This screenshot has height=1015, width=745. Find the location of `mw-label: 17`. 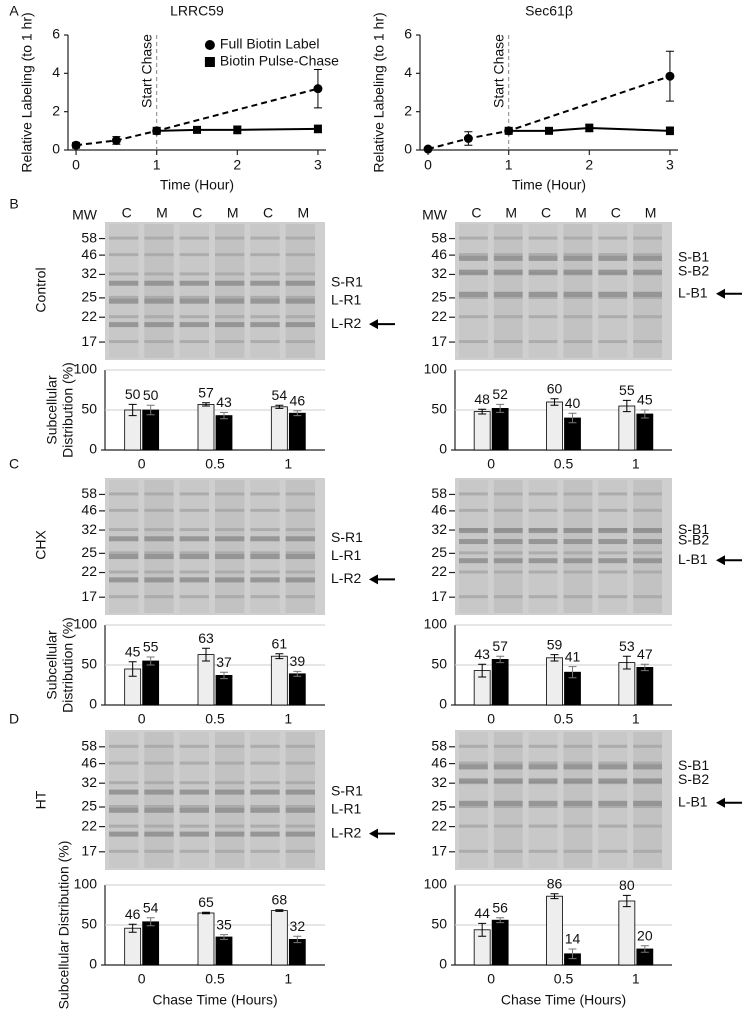

mw-label: 17 is located at coordinates (439, 341).